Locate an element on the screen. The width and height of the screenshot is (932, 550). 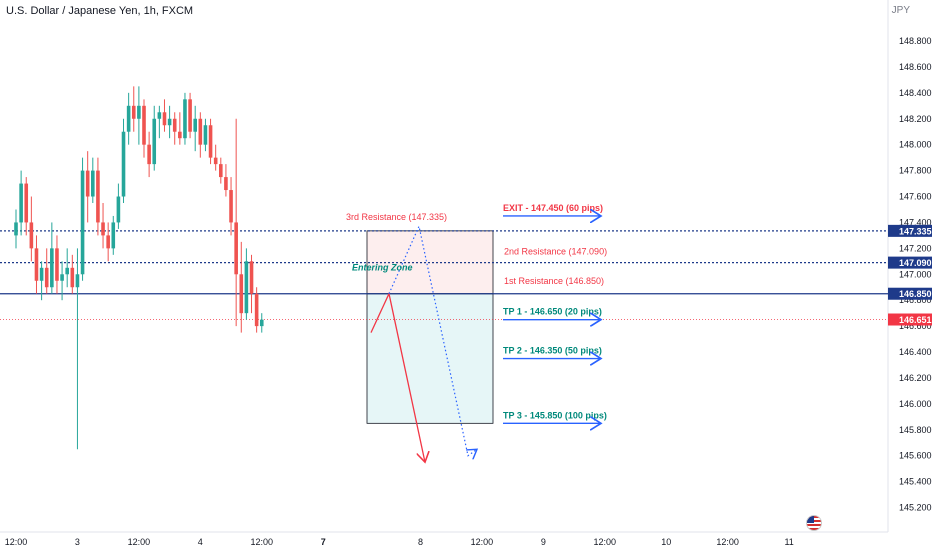
y-tick-label: 146.800 is located at coordinates (915, 300).